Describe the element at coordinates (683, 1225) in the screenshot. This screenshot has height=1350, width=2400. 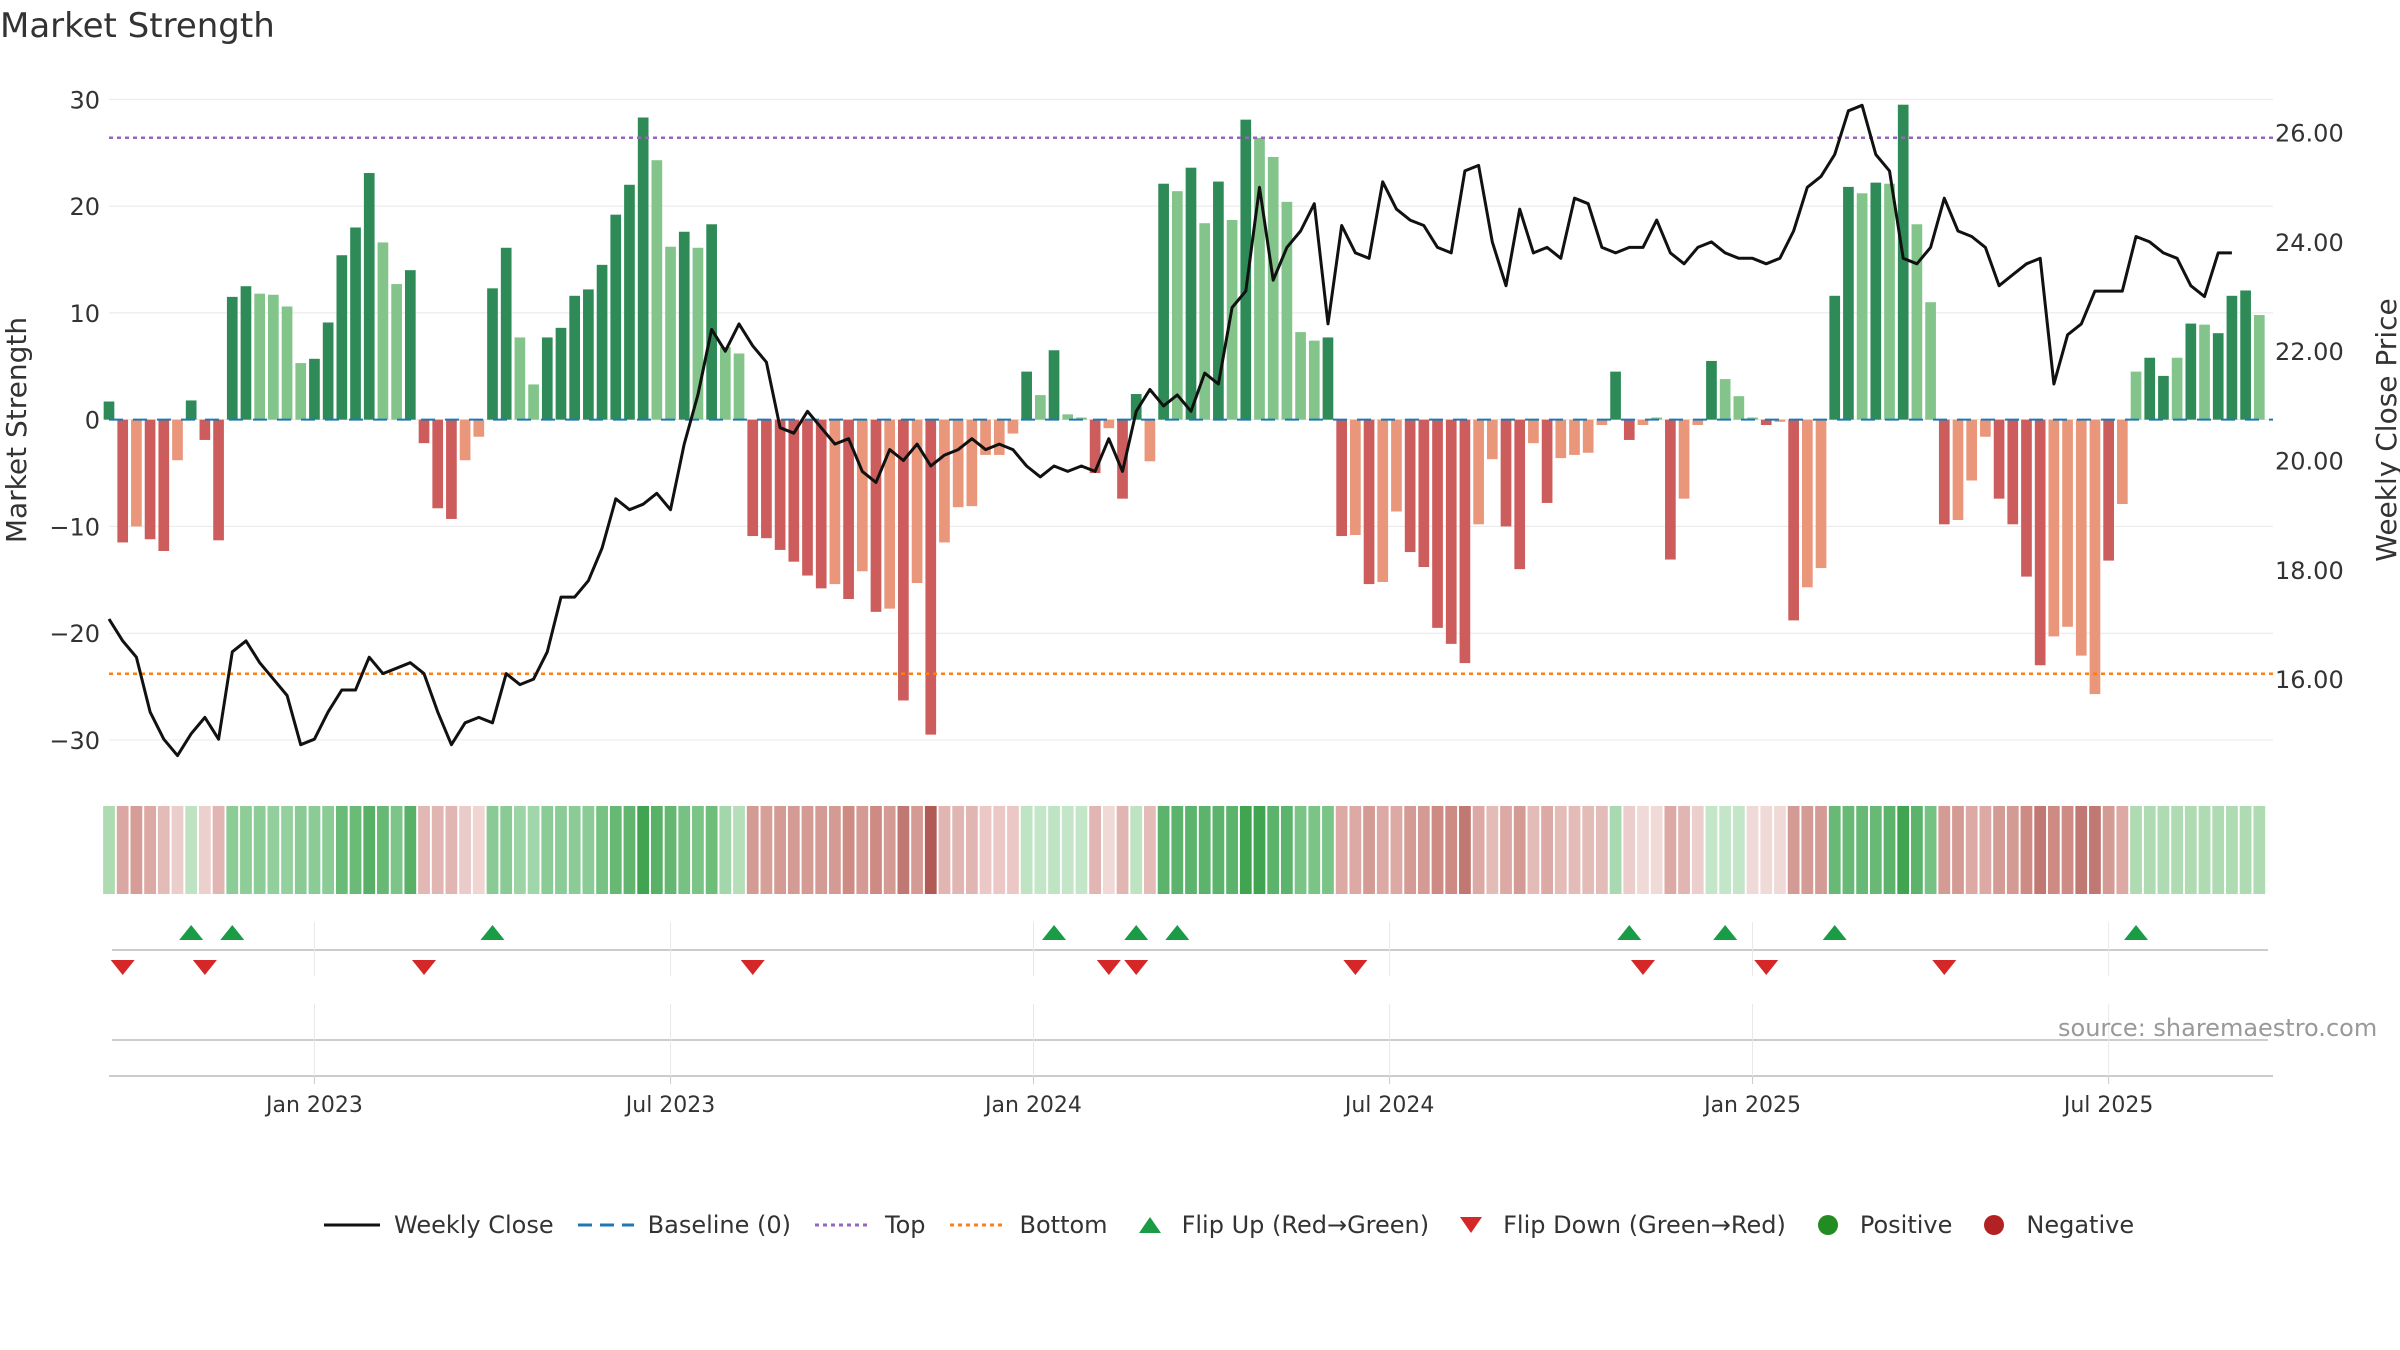
I see `legend-item-baseline: Baseline (0)` at that location.